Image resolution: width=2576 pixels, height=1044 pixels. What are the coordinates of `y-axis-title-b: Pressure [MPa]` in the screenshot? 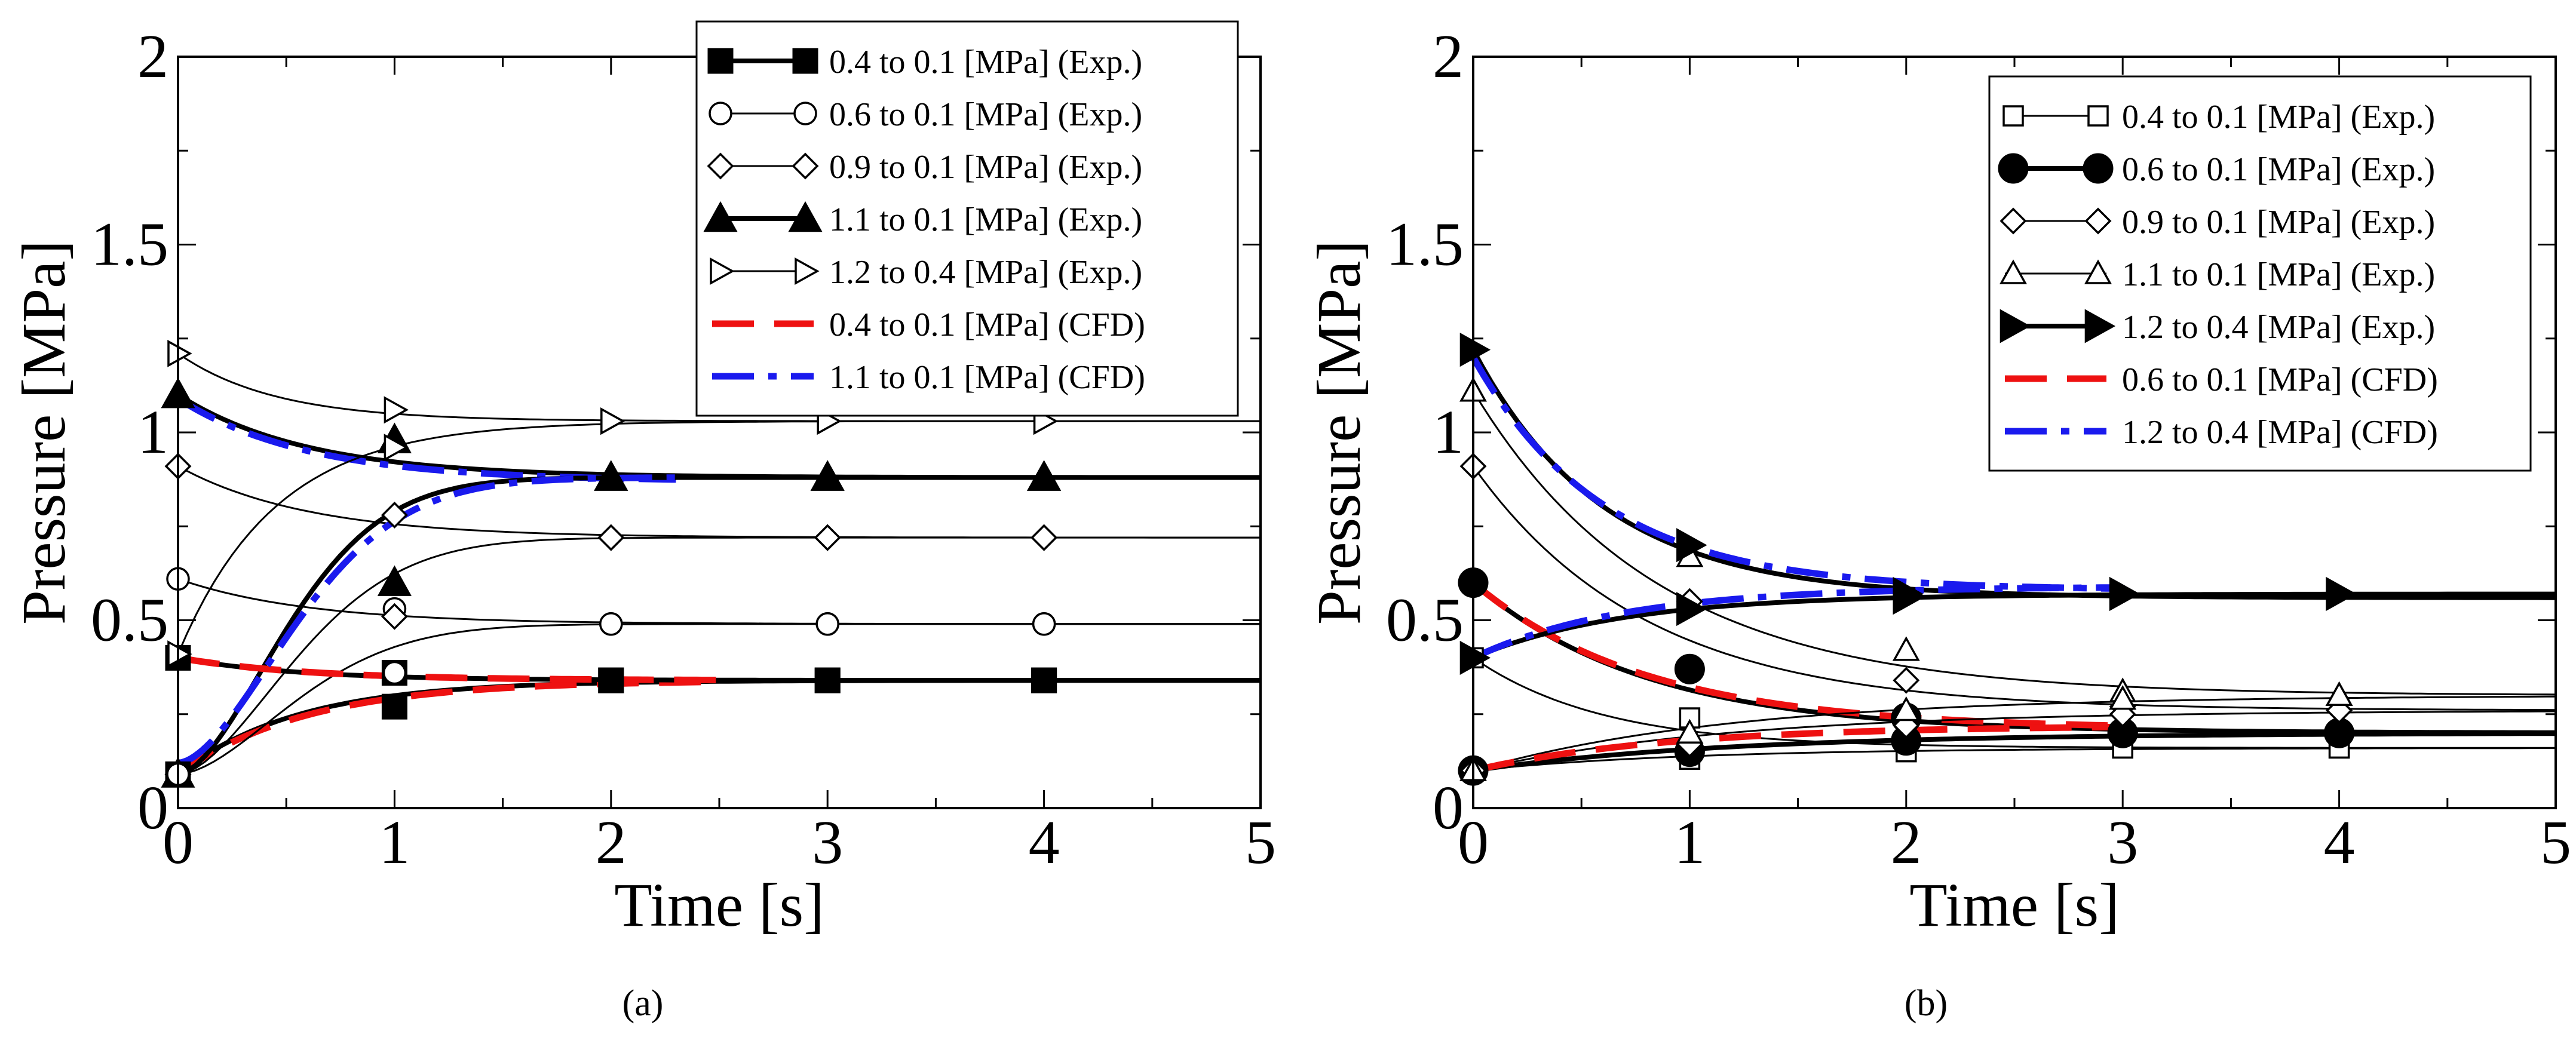 It's located at (1339, 432).